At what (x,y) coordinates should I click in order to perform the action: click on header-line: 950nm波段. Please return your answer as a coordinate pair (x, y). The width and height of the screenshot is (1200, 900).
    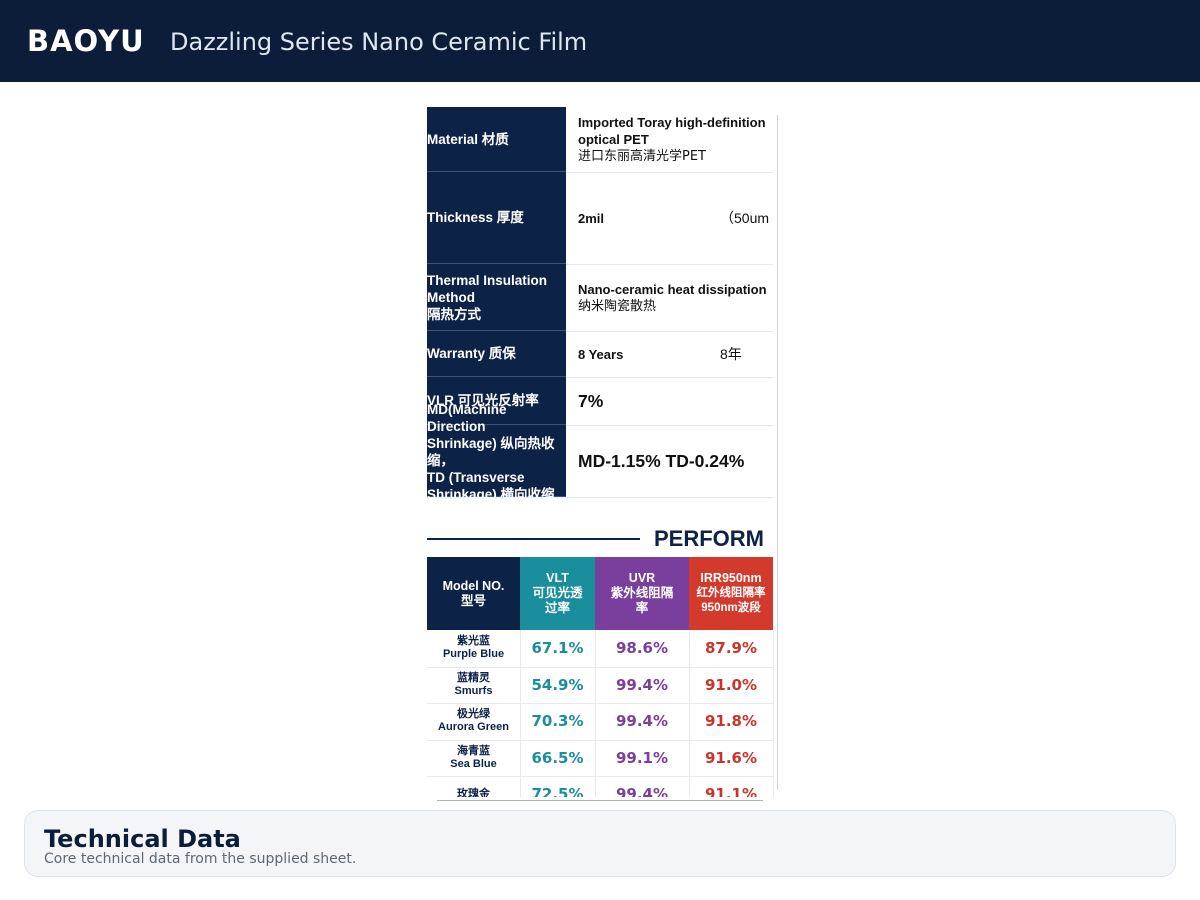
    Looking at the image, I should click on (731, 608).